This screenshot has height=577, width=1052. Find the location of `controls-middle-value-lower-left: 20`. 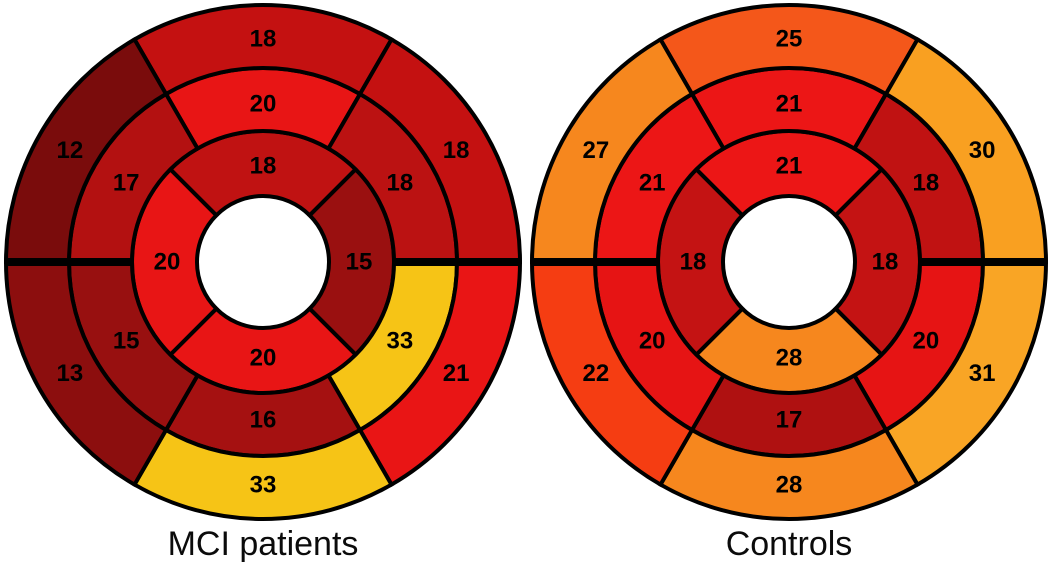

controls-middle-value-lower-left: 20 is located at coordinates (652, 341).